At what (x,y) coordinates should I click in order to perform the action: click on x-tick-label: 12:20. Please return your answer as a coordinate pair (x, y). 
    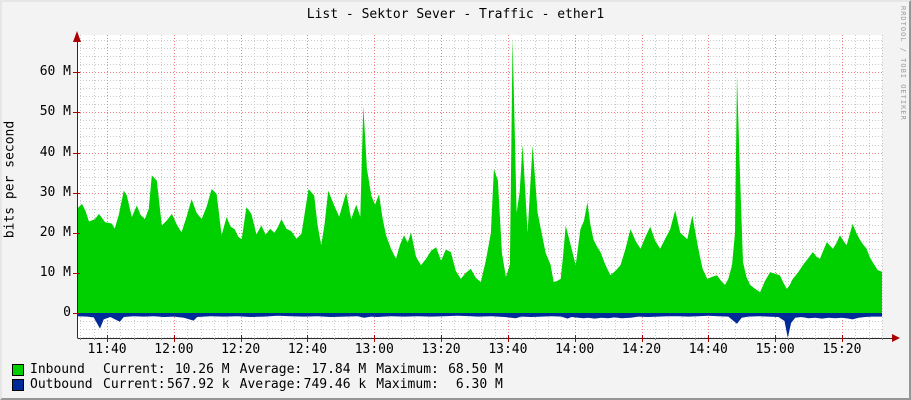
    Looking at the image, I should click on (241, 349).